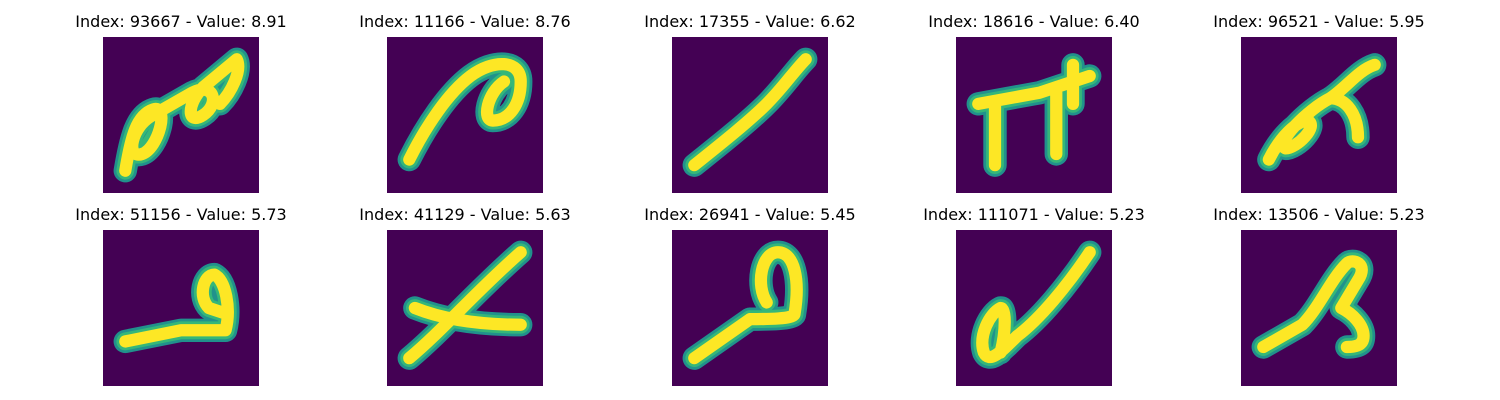  Describe the element at coordinates (750, 214) in the screenshot. I see `panel-title: Index: 26941 - Value: 5.45` at that location.